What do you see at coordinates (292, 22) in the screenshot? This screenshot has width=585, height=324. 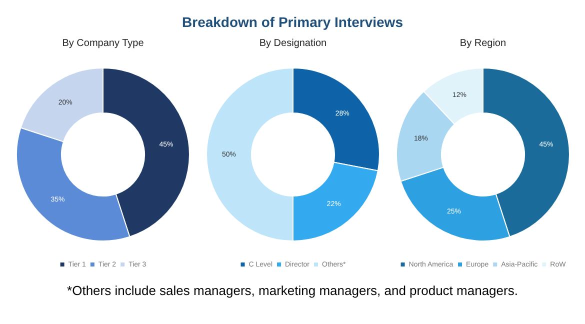 I see `chart-title: Breakdown of Primary Interviews` at bounding box center [292, 22].